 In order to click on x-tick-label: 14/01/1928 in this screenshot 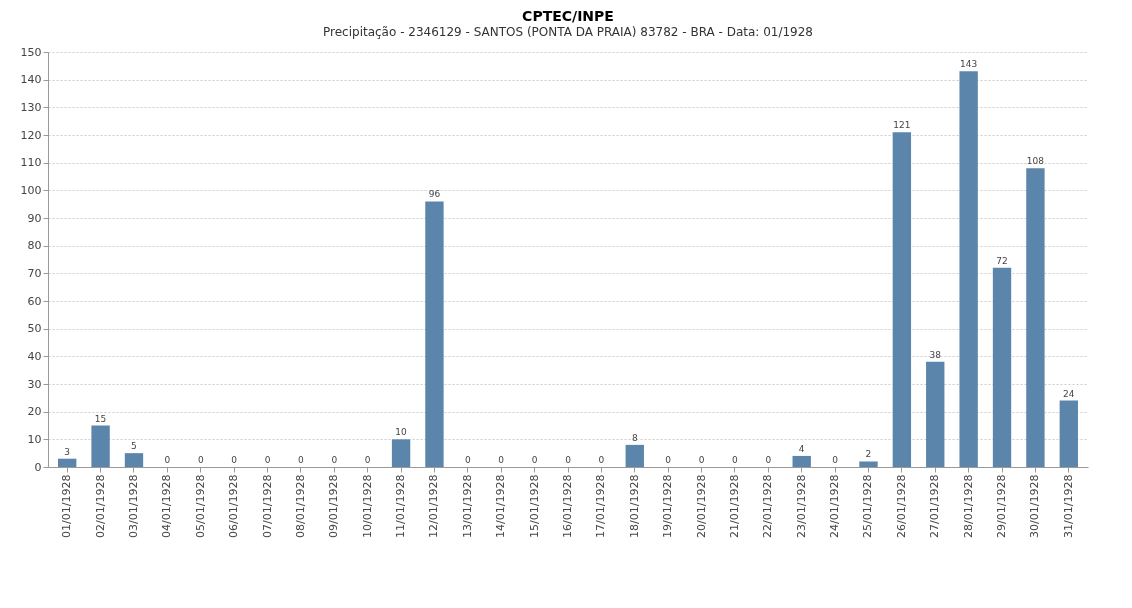, I will do `click(501, 506)`.